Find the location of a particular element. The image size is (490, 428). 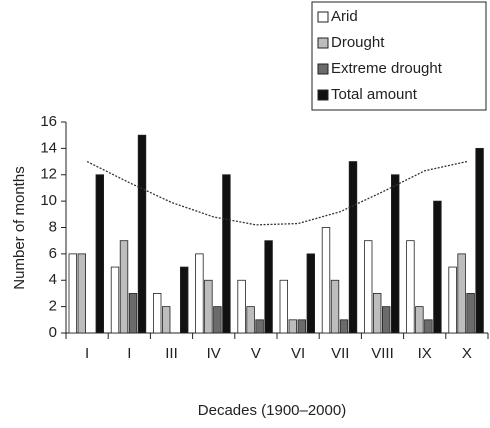

x-tick-label: VI is located at coordinates (298, 353).